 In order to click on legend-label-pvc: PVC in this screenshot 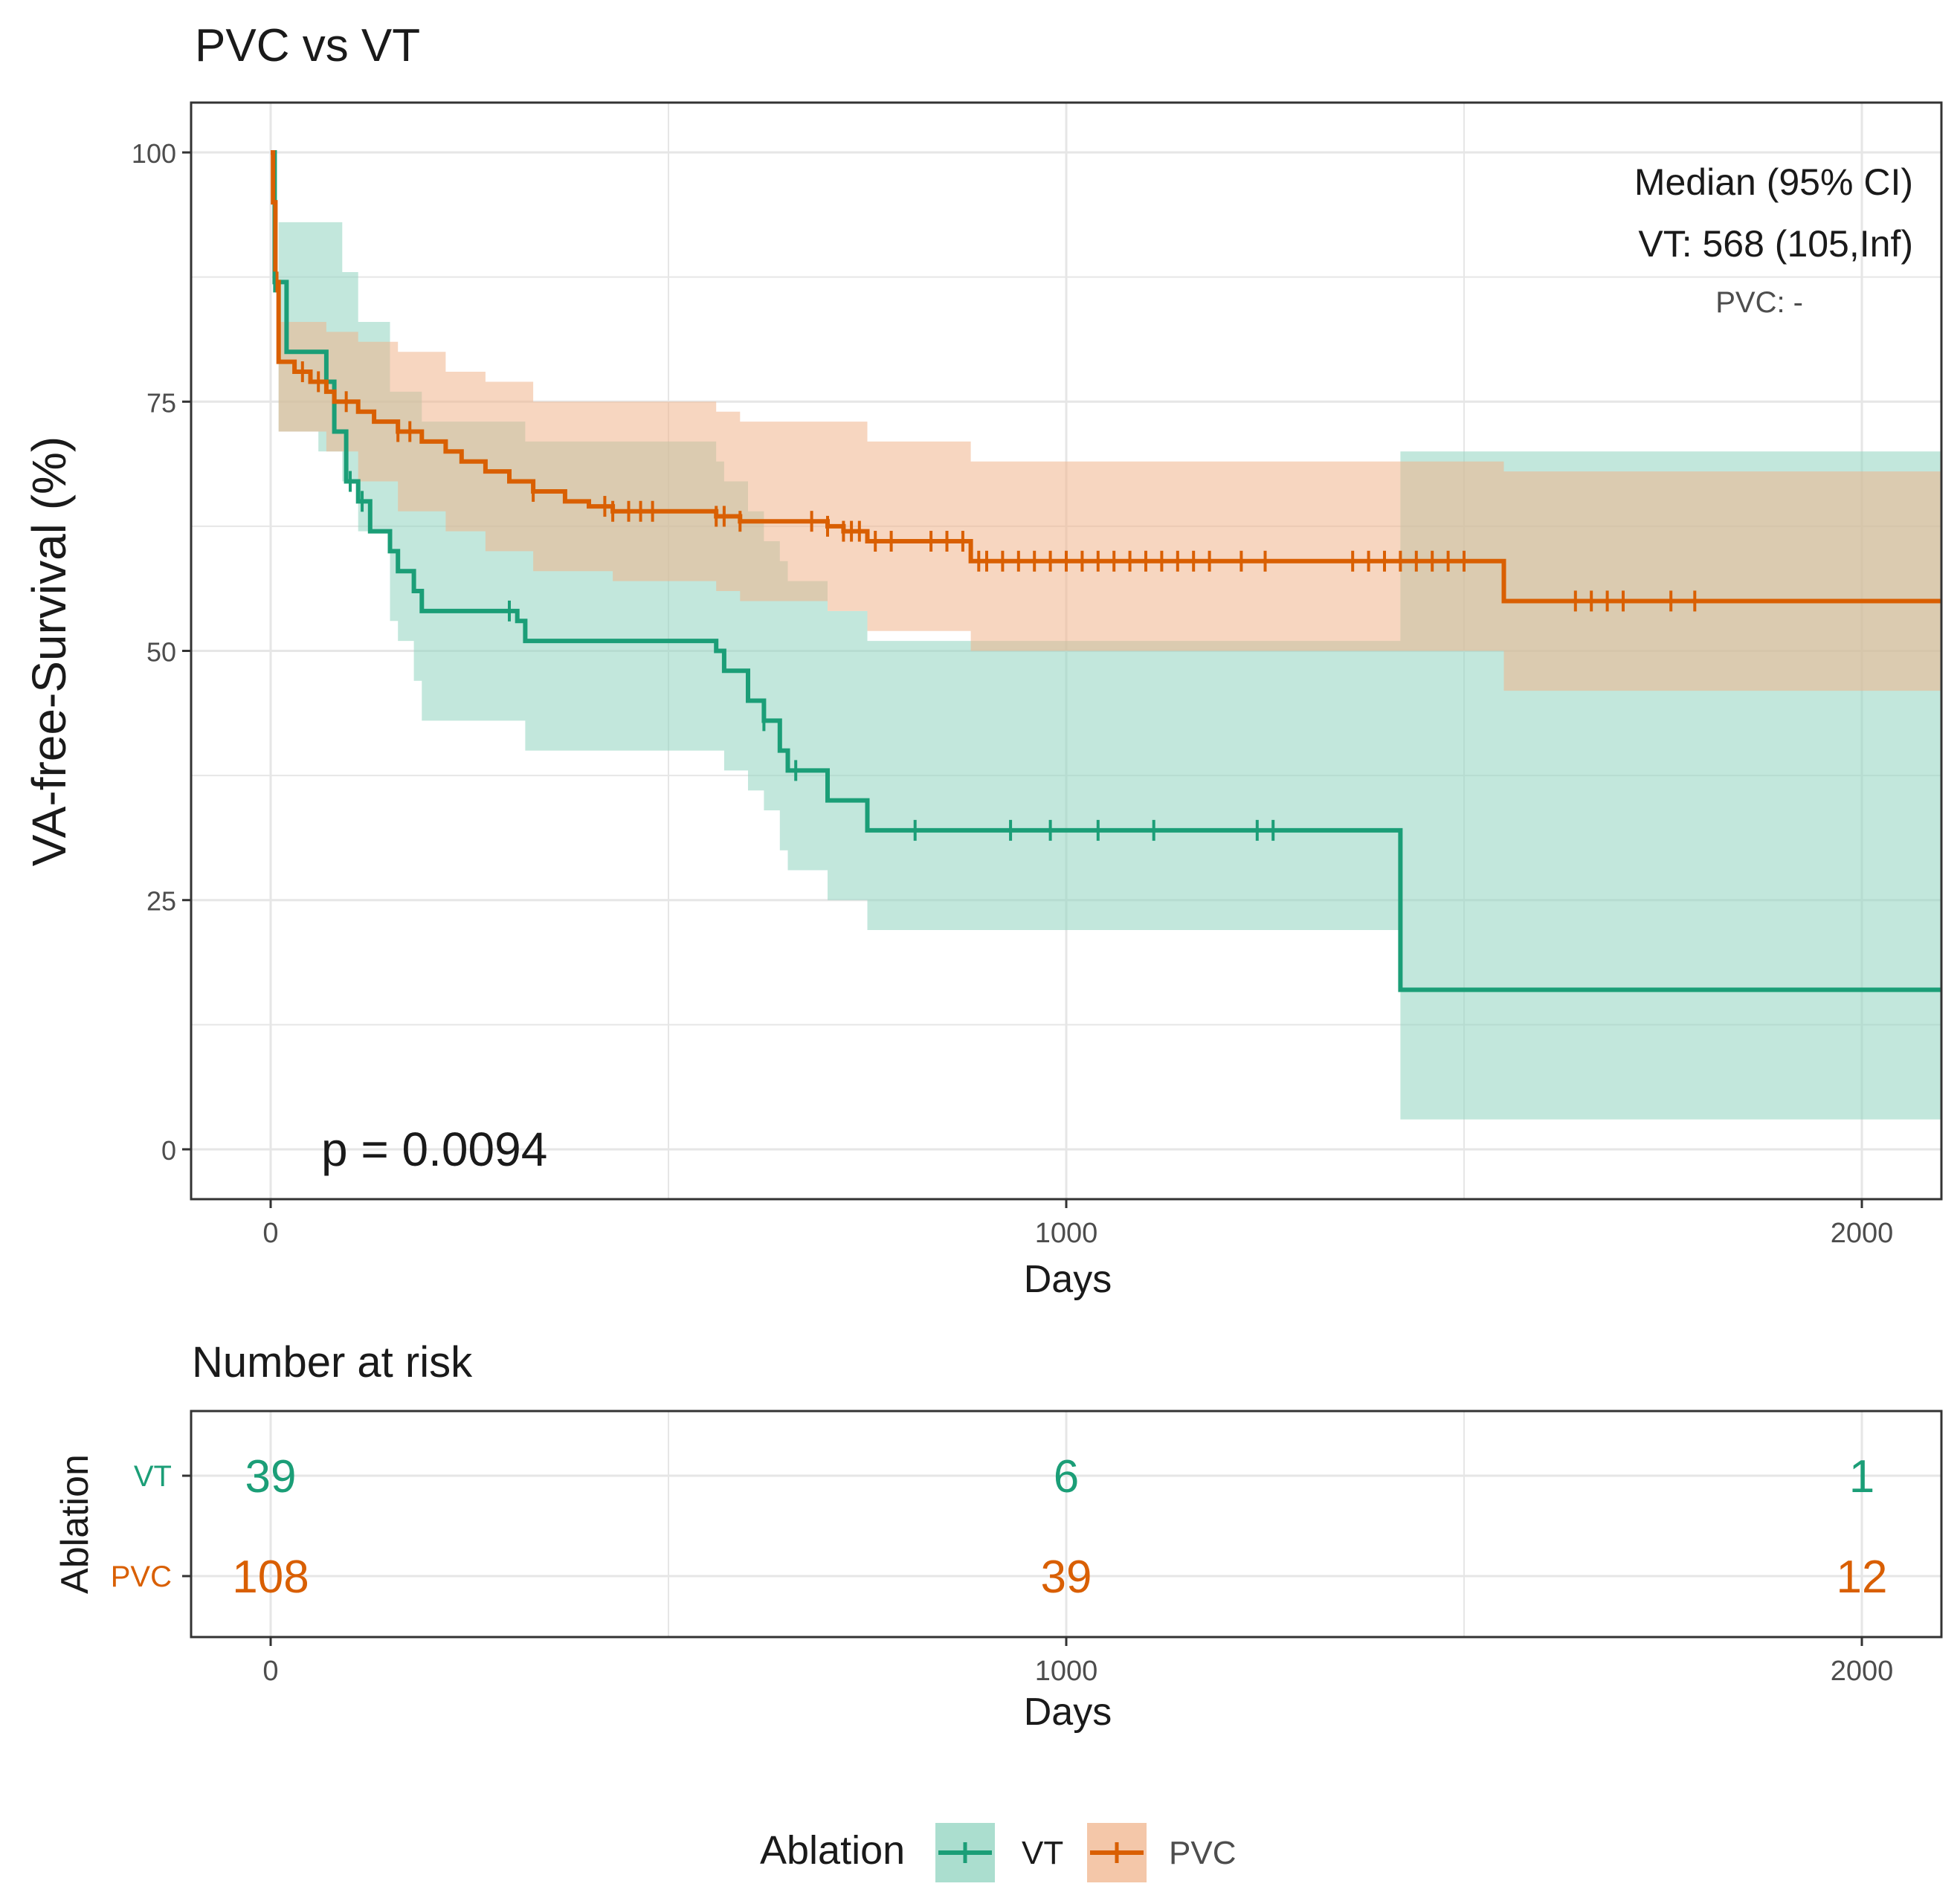, I will do `click(1202, 1853)`.